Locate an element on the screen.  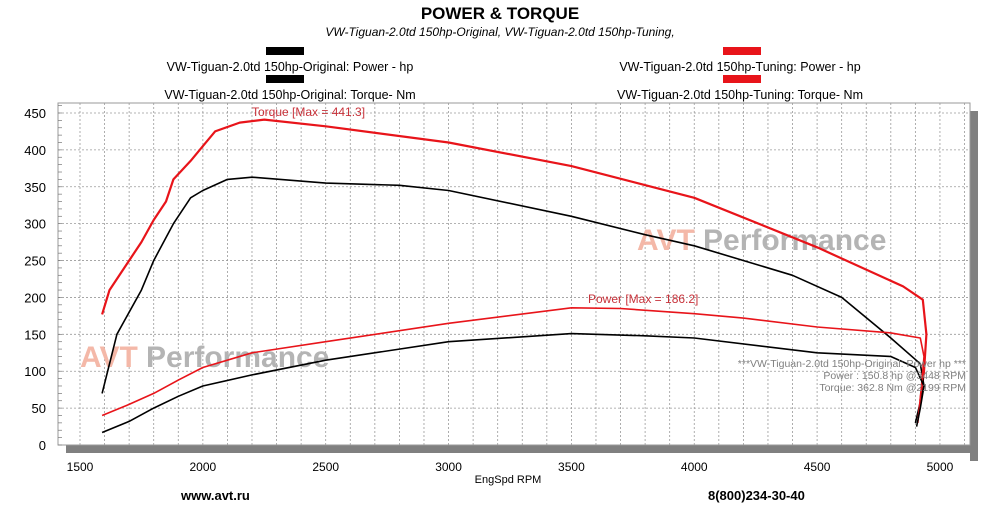
svg-text: 4500 is located at coordinates (817, 467).